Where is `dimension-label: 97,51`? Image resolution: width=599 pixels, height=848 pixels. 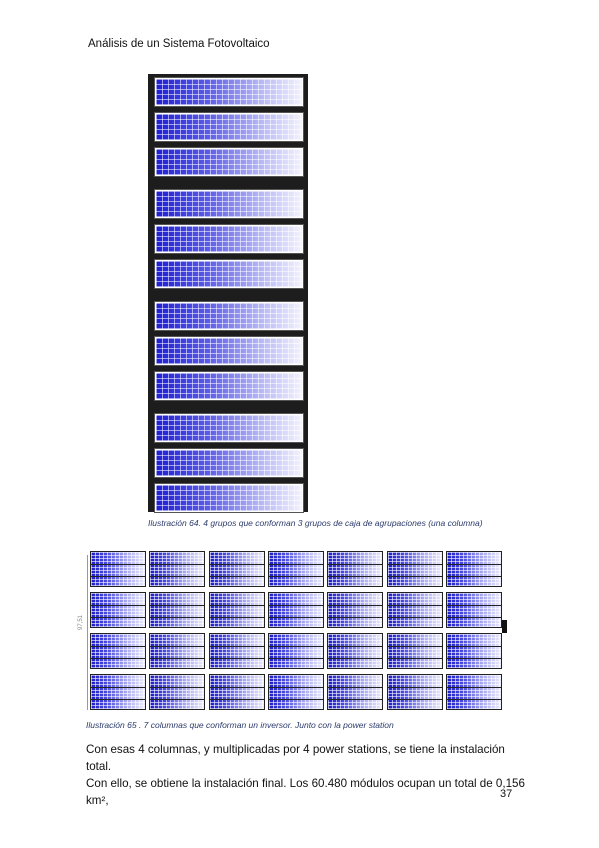
dimension-label: 97,51 is located at coordinates (81, 622).